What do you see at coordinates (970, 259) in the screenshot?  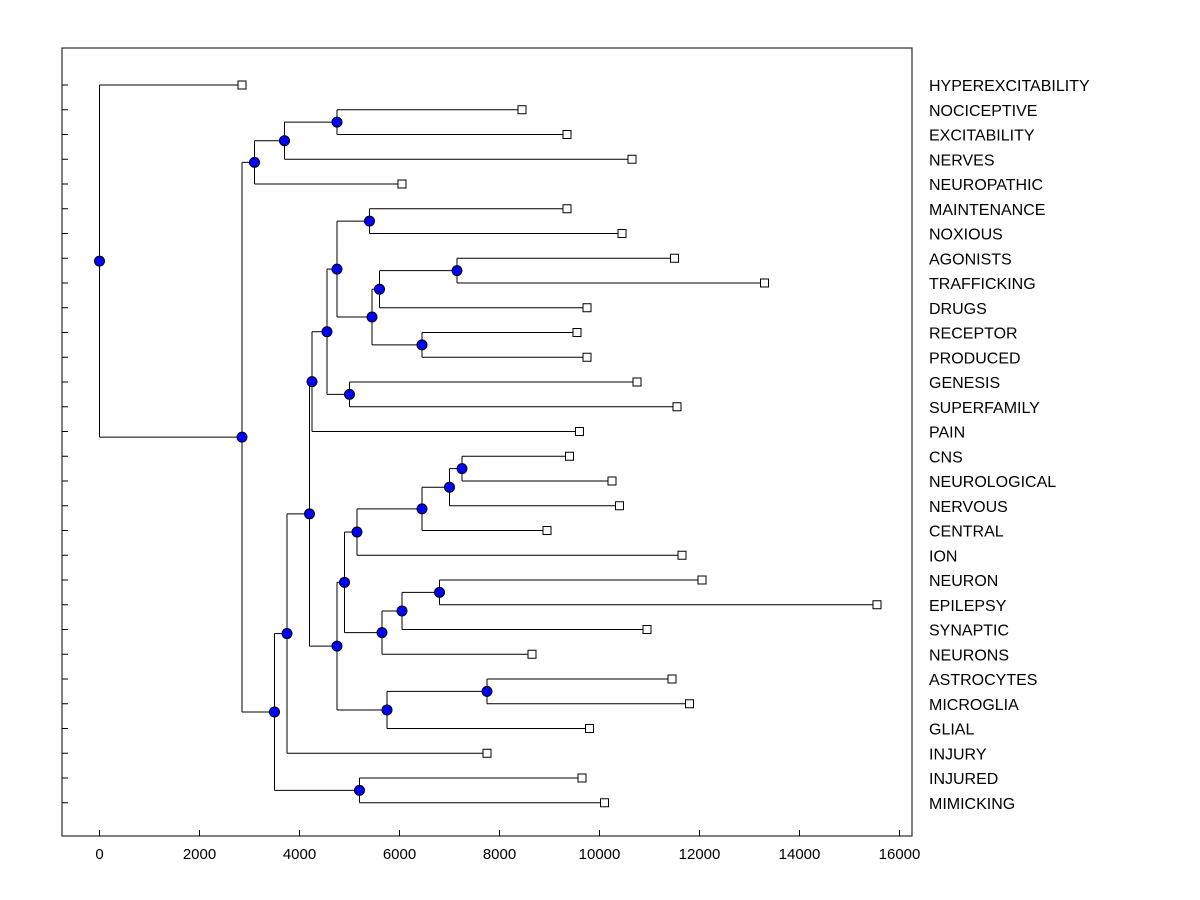 I see `leaf-label: AGONISTS` at bounding box center [970, 259].